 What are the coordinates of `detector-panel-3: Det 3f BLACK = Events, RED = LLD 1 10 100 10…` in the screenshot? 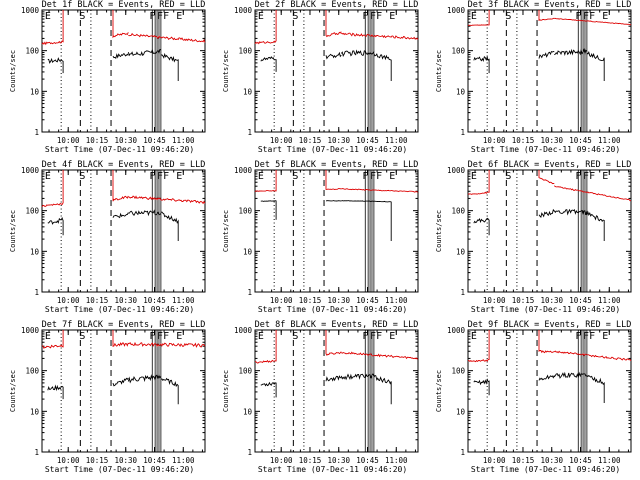 It's located at (532, 80).